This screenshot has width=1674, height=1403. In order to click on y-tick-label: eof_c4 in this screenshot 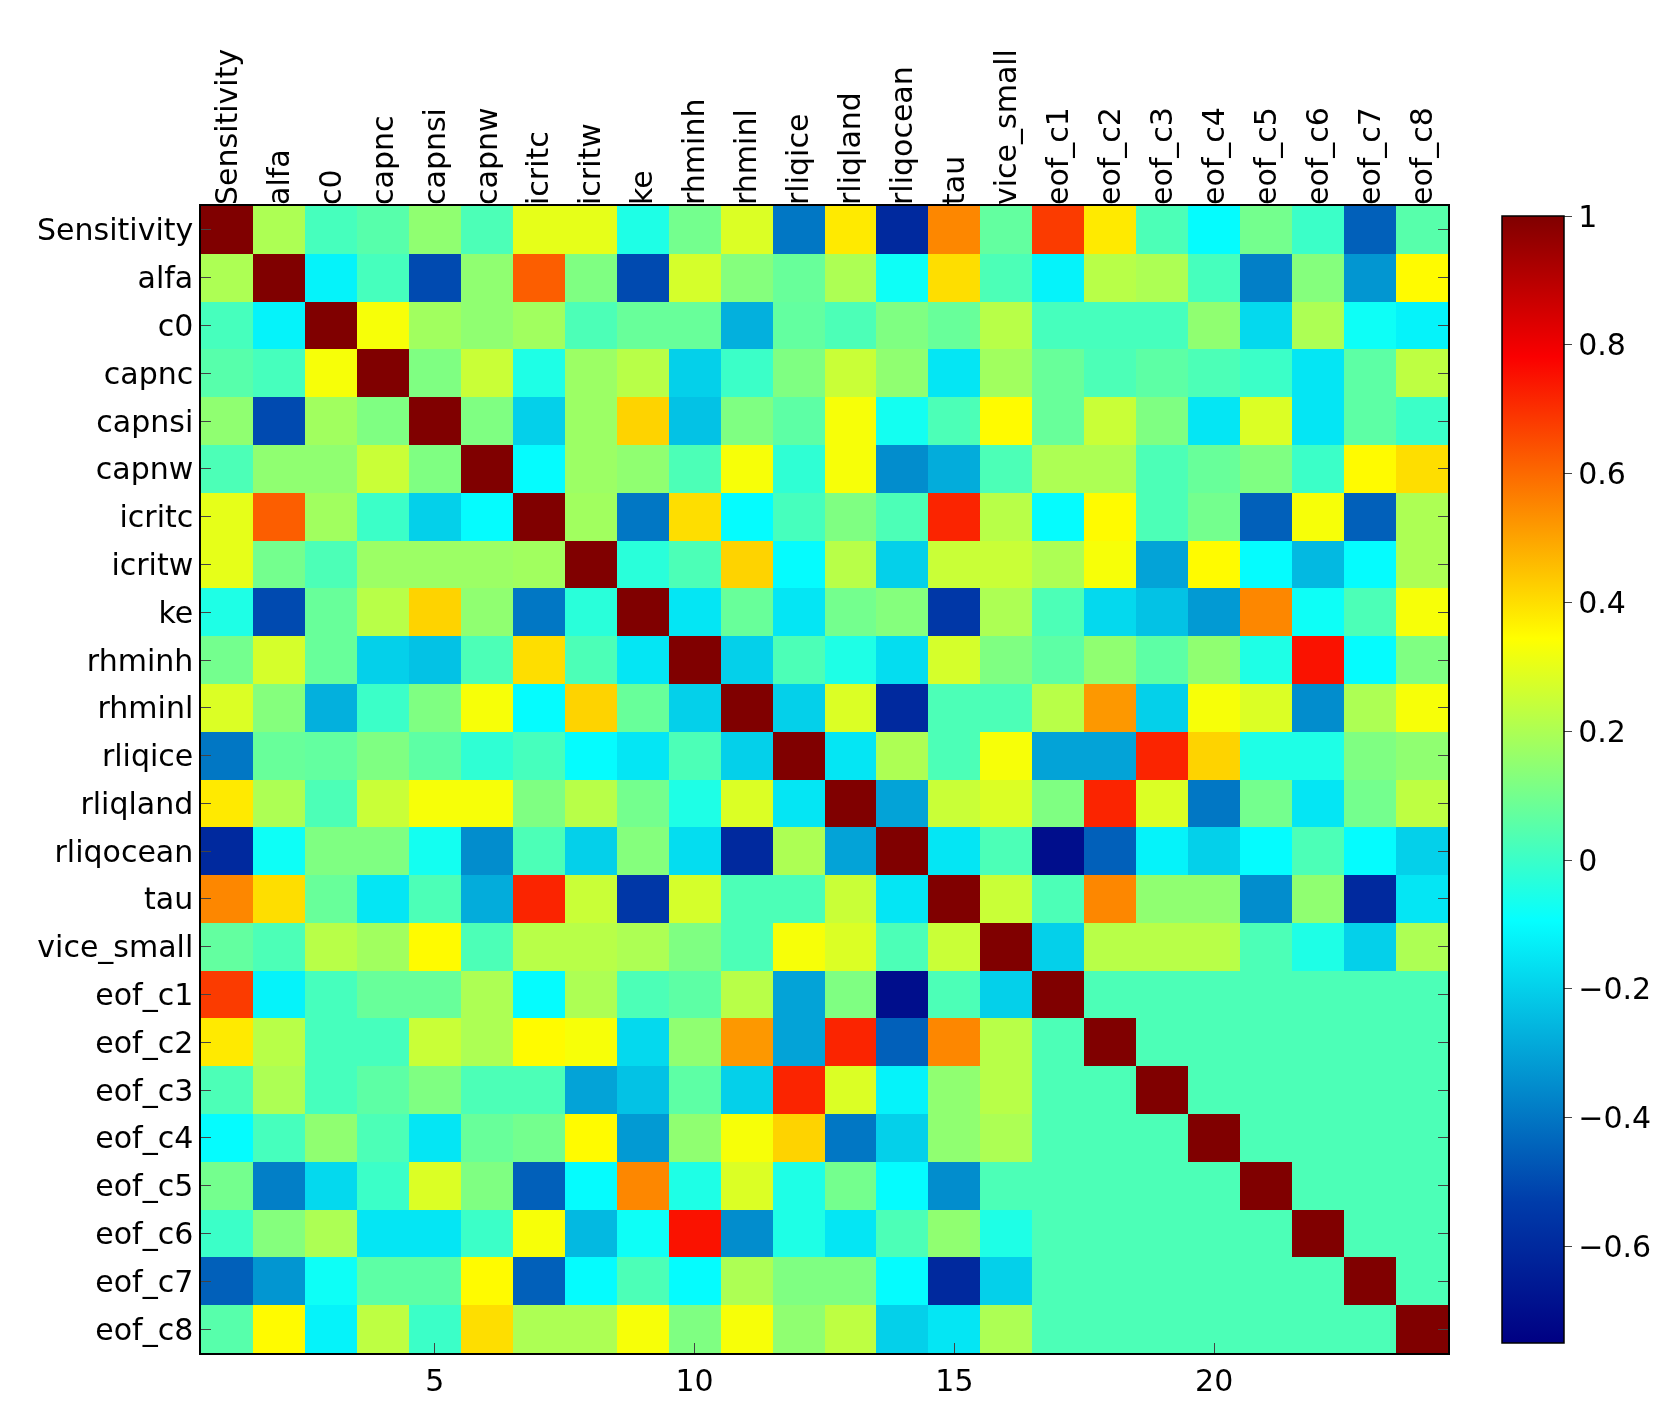, I will do `click(144, 1138)`.